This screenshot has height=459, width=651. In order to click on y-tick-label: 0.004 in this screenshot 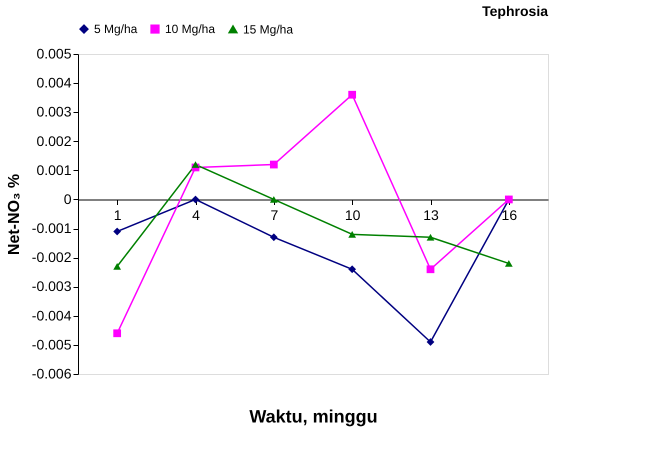, I will do `click(54, 82)`.